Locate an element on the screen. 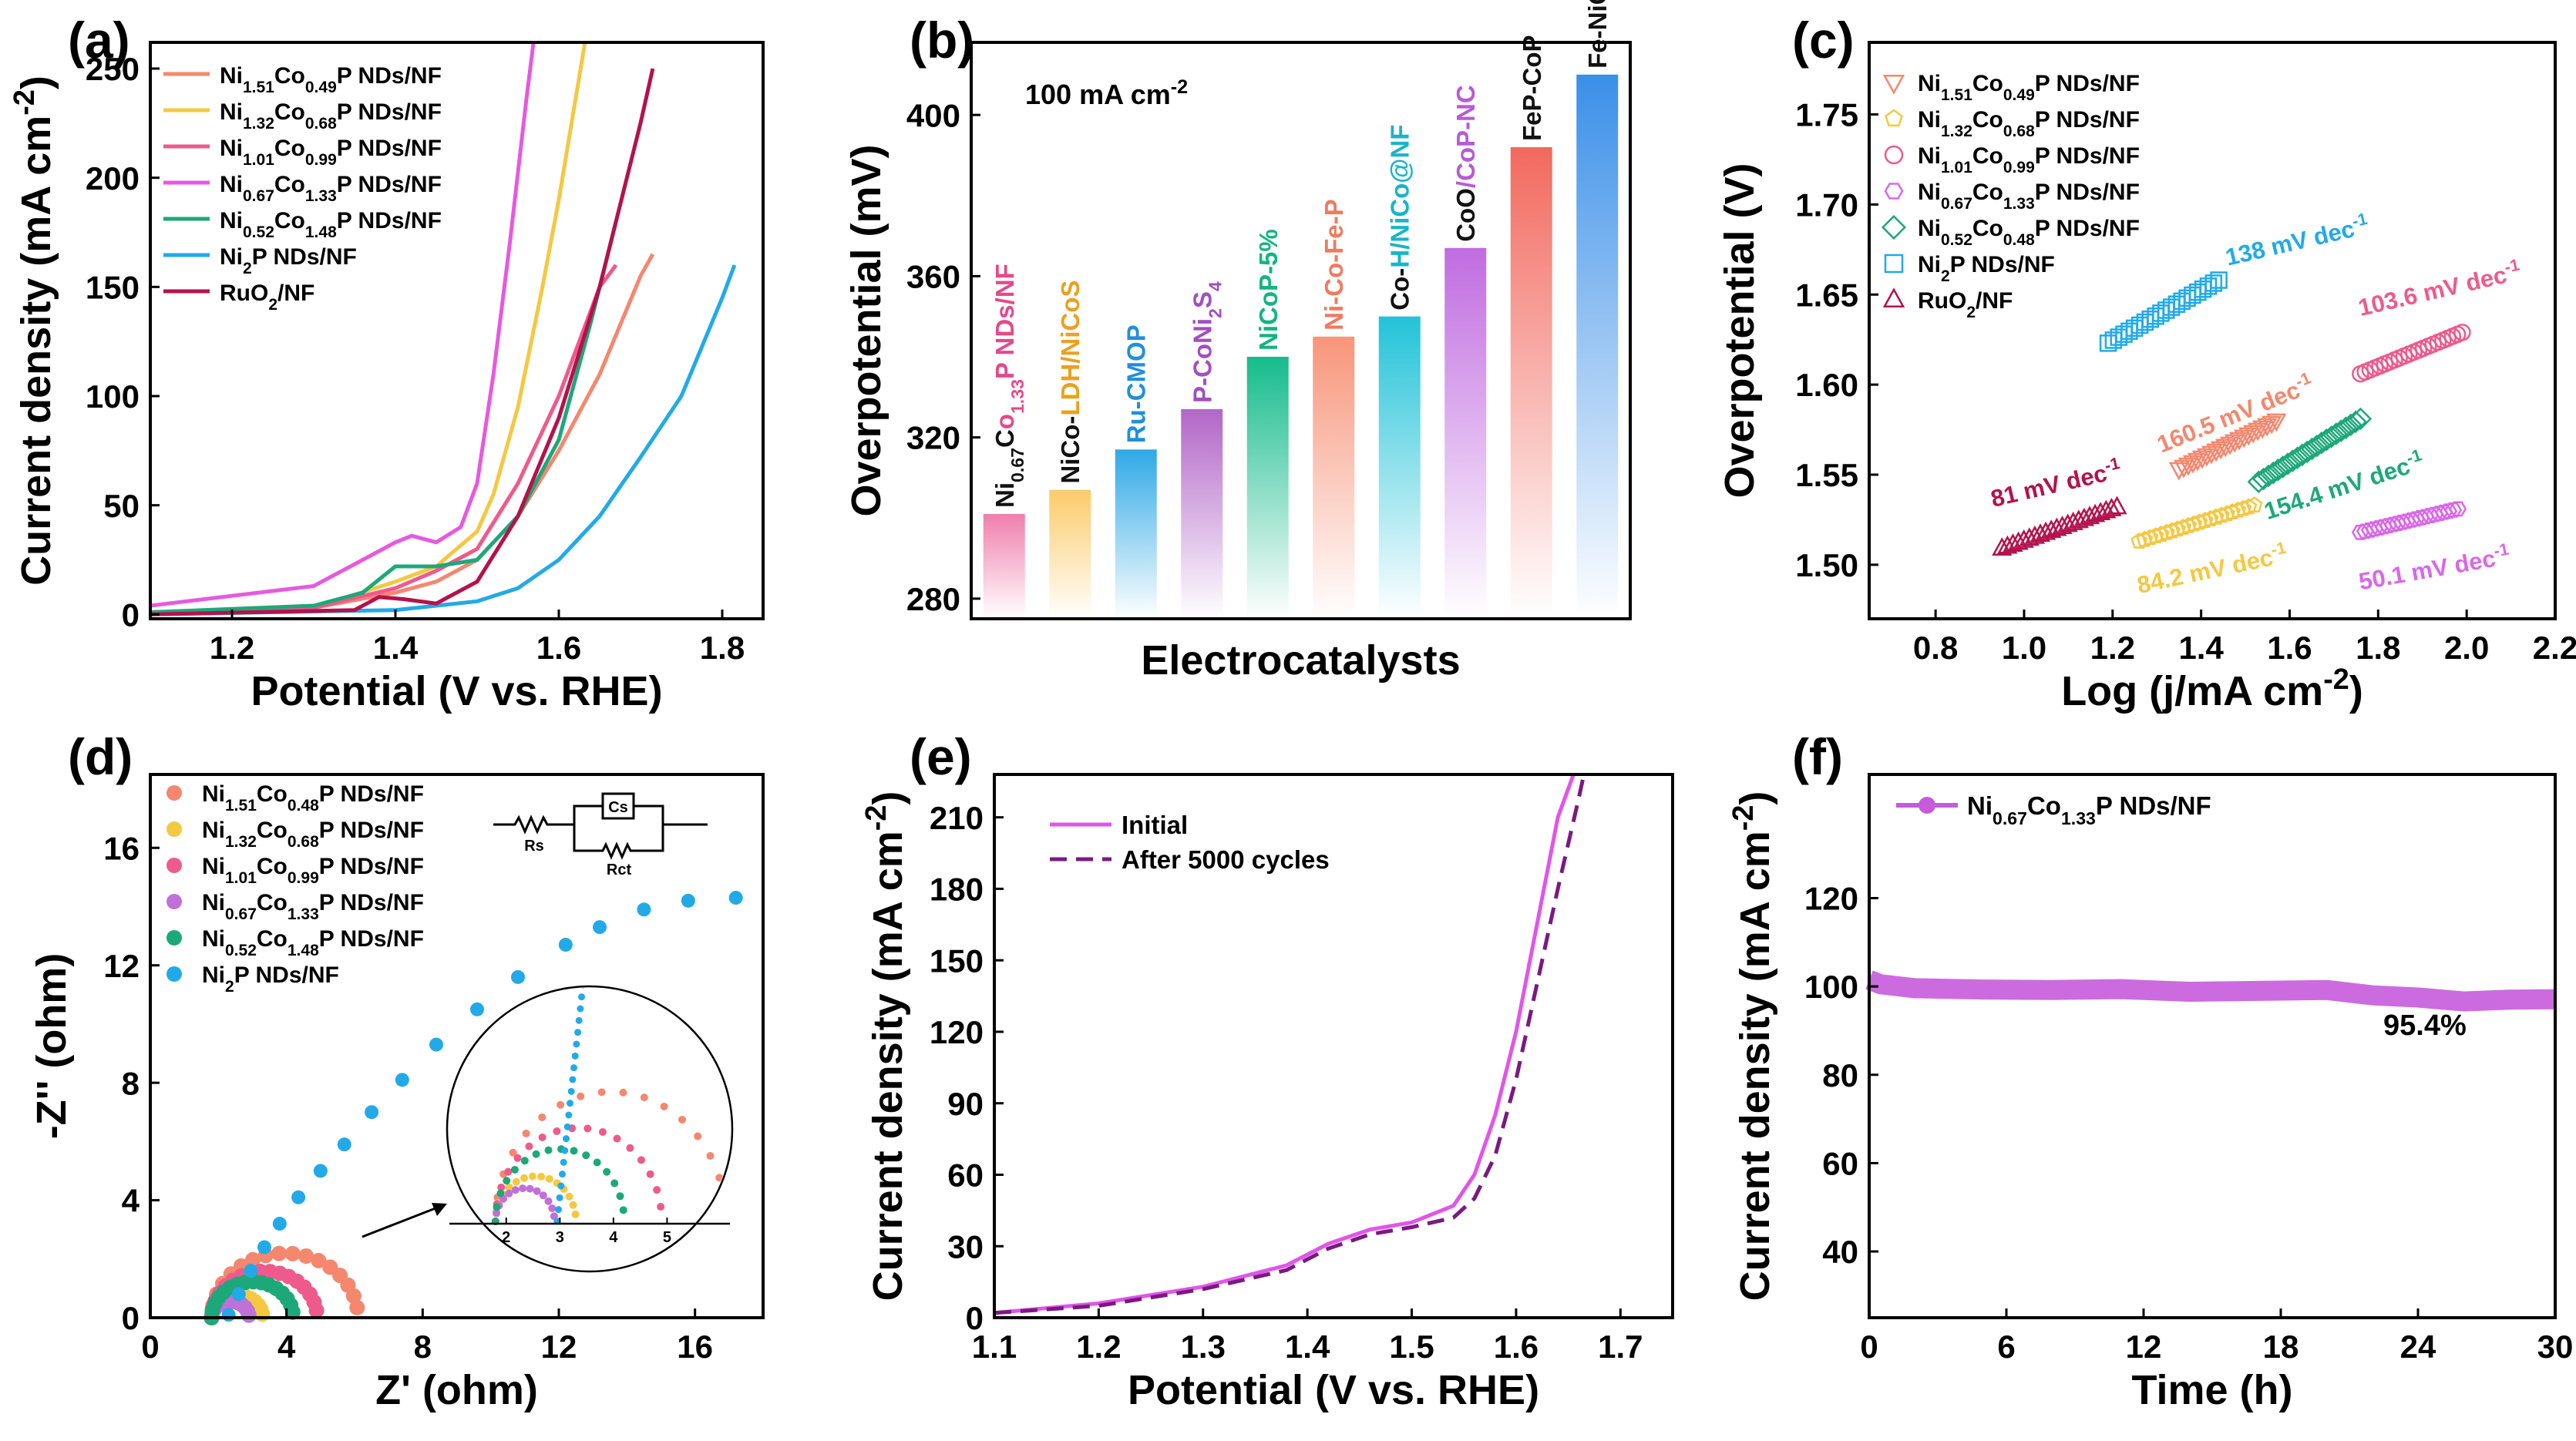 This screenshot has width=2576, height=1441. y-tick-label: 1.65 is located at coordinates (1826, 295).